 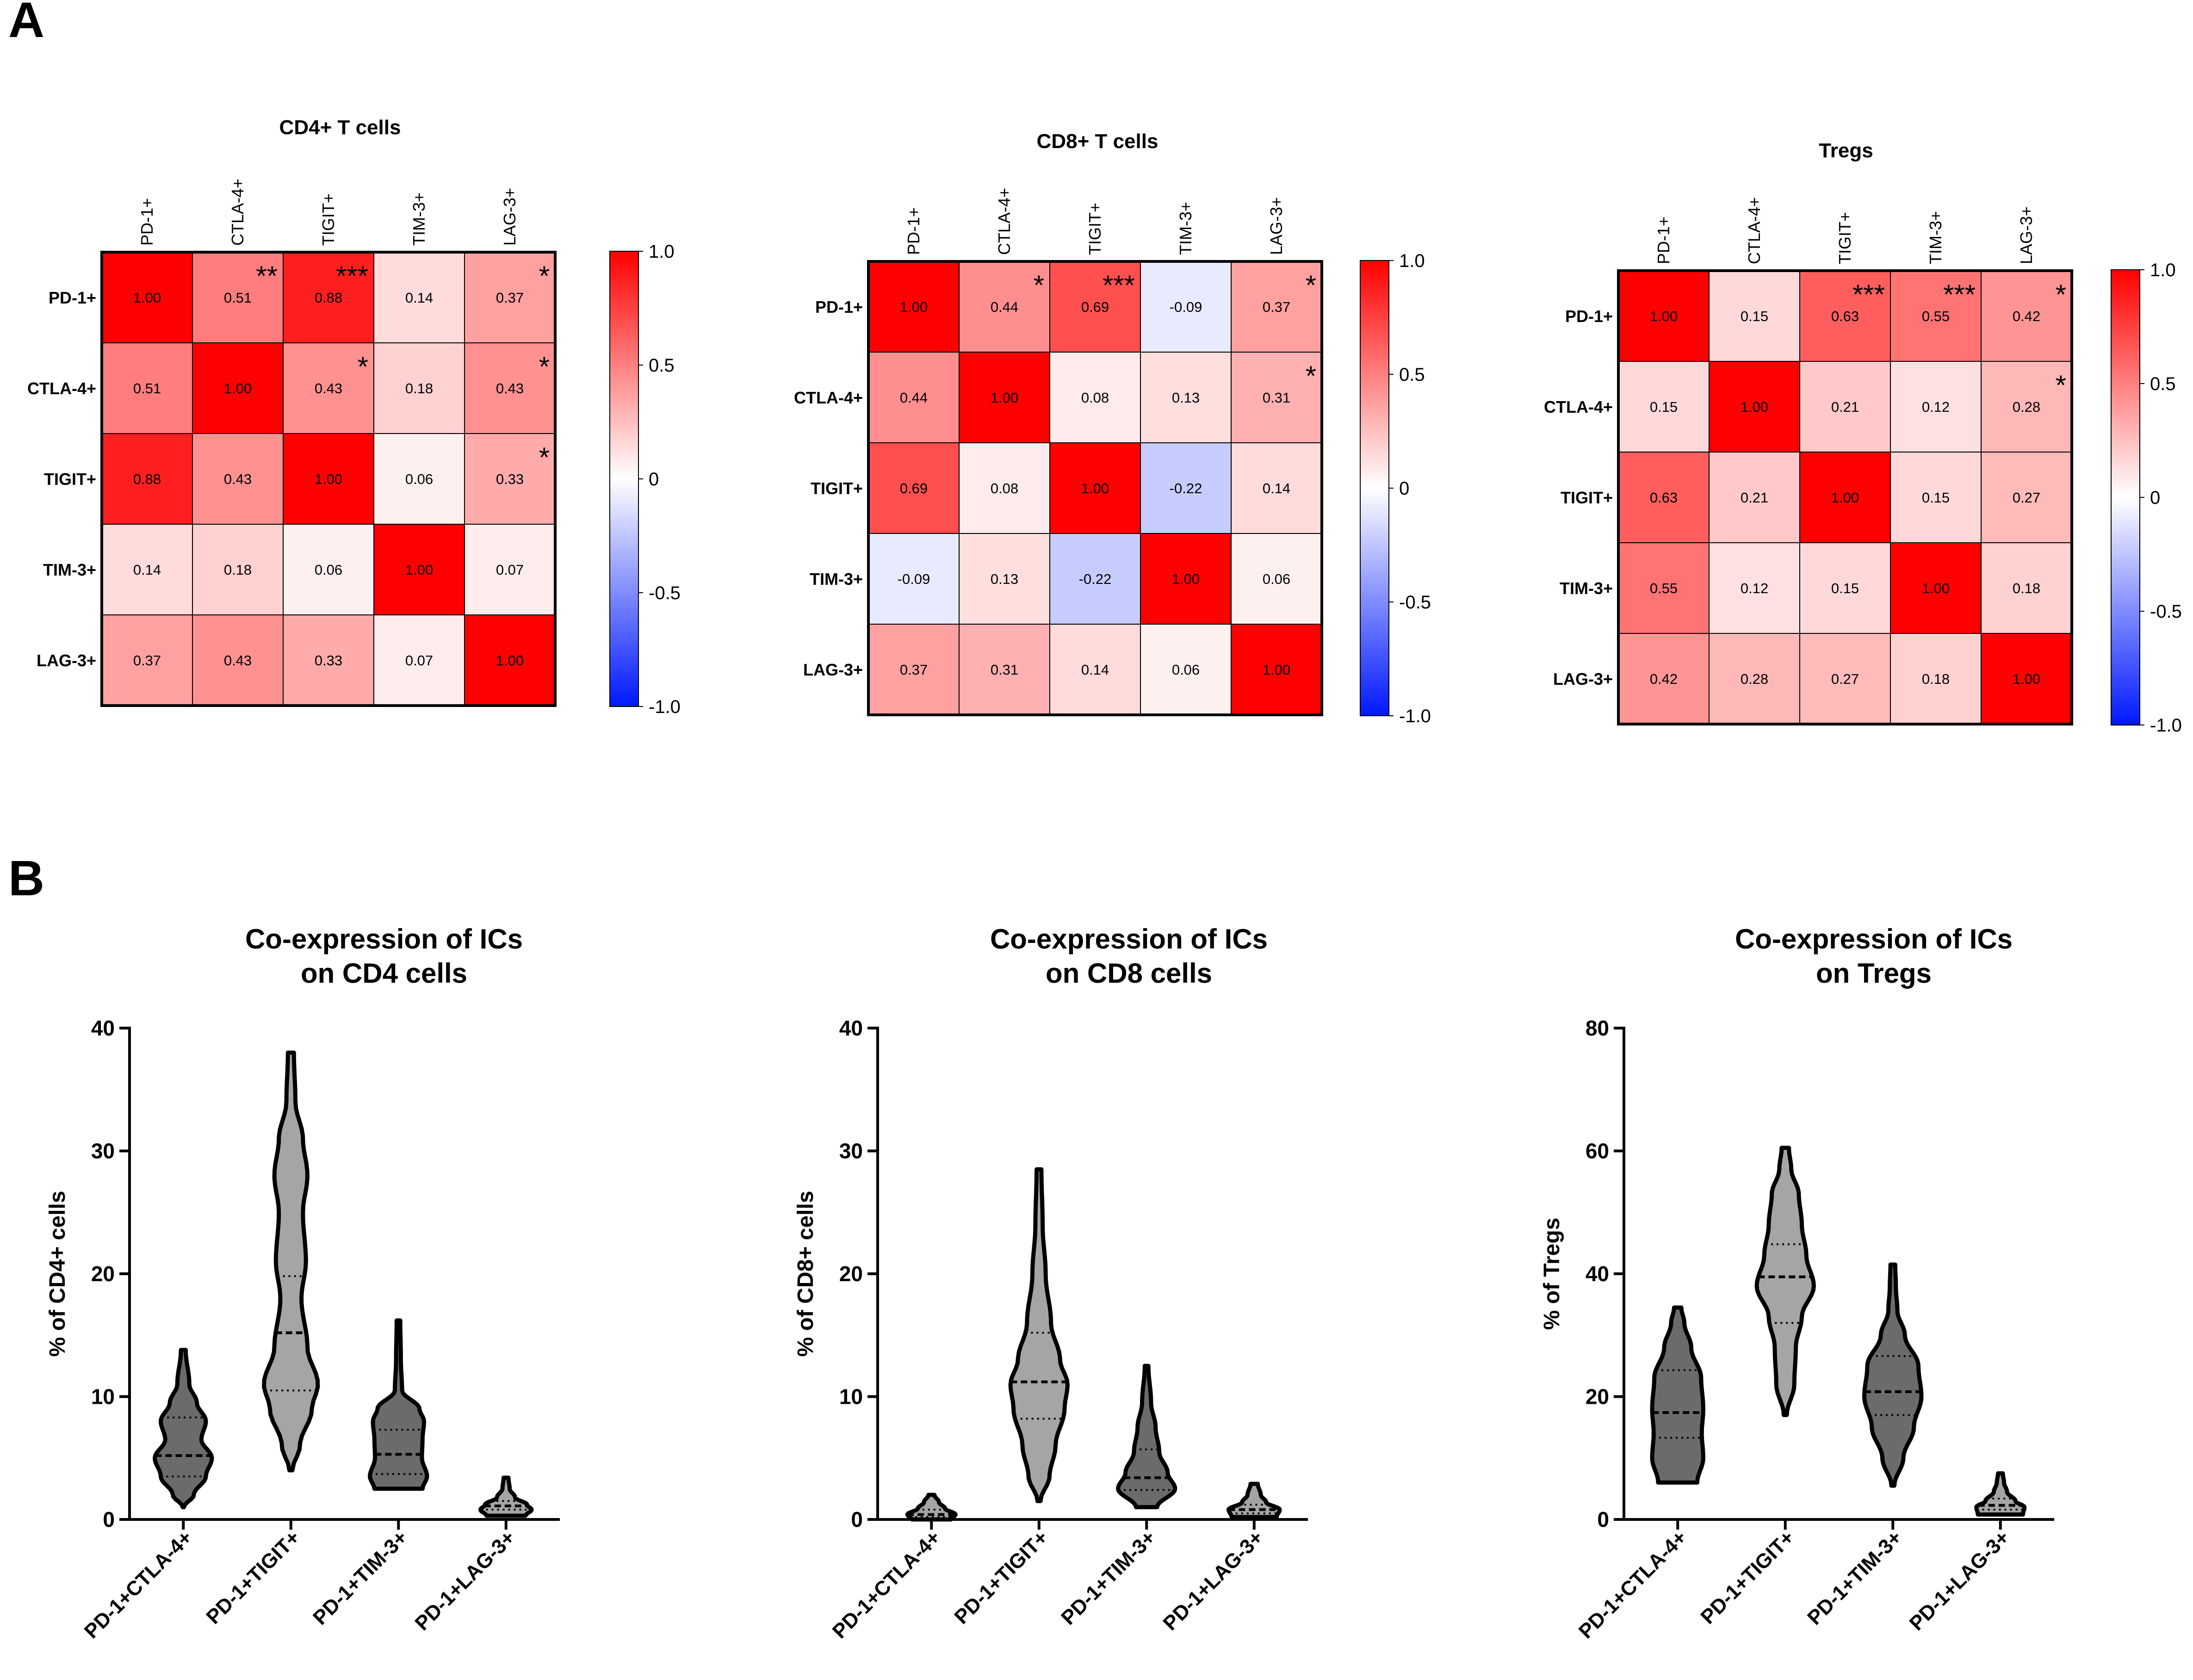 I want to click on heatmap-col-label: CTLA-4+, so click(x=1005, y=221).